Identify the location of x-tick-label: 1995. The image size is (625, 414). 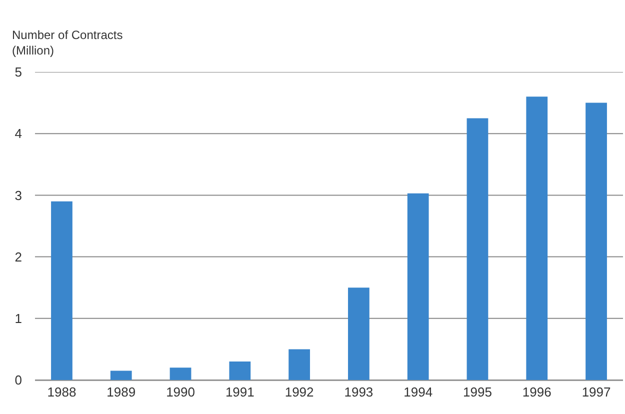
(477, 392).